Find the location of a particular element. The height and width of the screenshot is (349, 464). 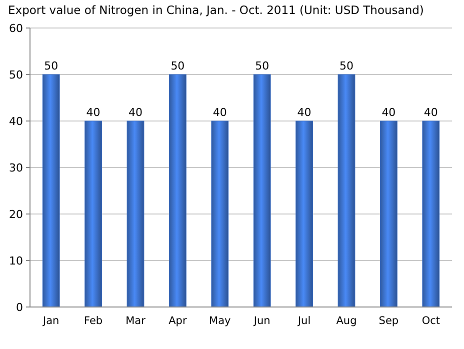

x-tick-label: Jun is located at coordinates (261, 321).